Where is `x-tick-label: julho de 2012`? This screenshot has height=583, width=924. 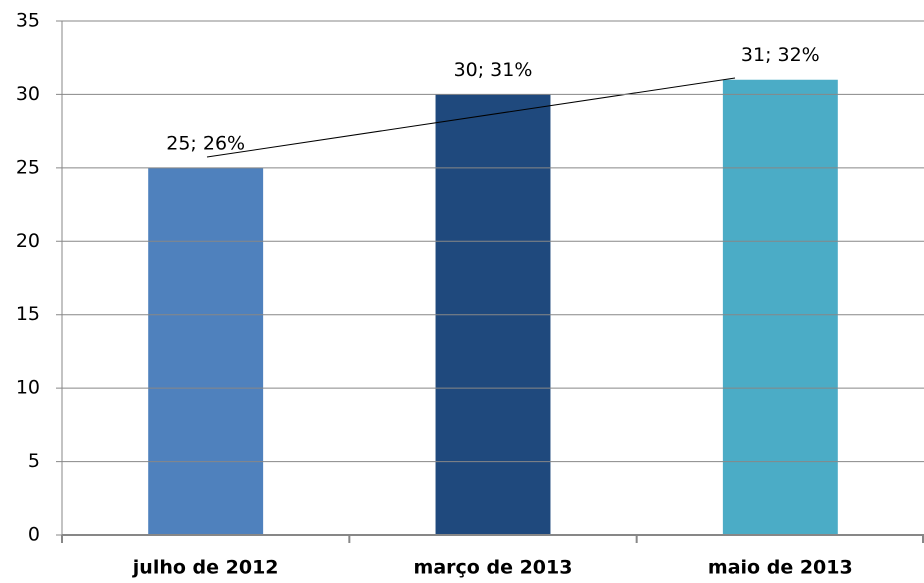 x-tick-label: julho de 2012 is located at coordinates (205, 568).